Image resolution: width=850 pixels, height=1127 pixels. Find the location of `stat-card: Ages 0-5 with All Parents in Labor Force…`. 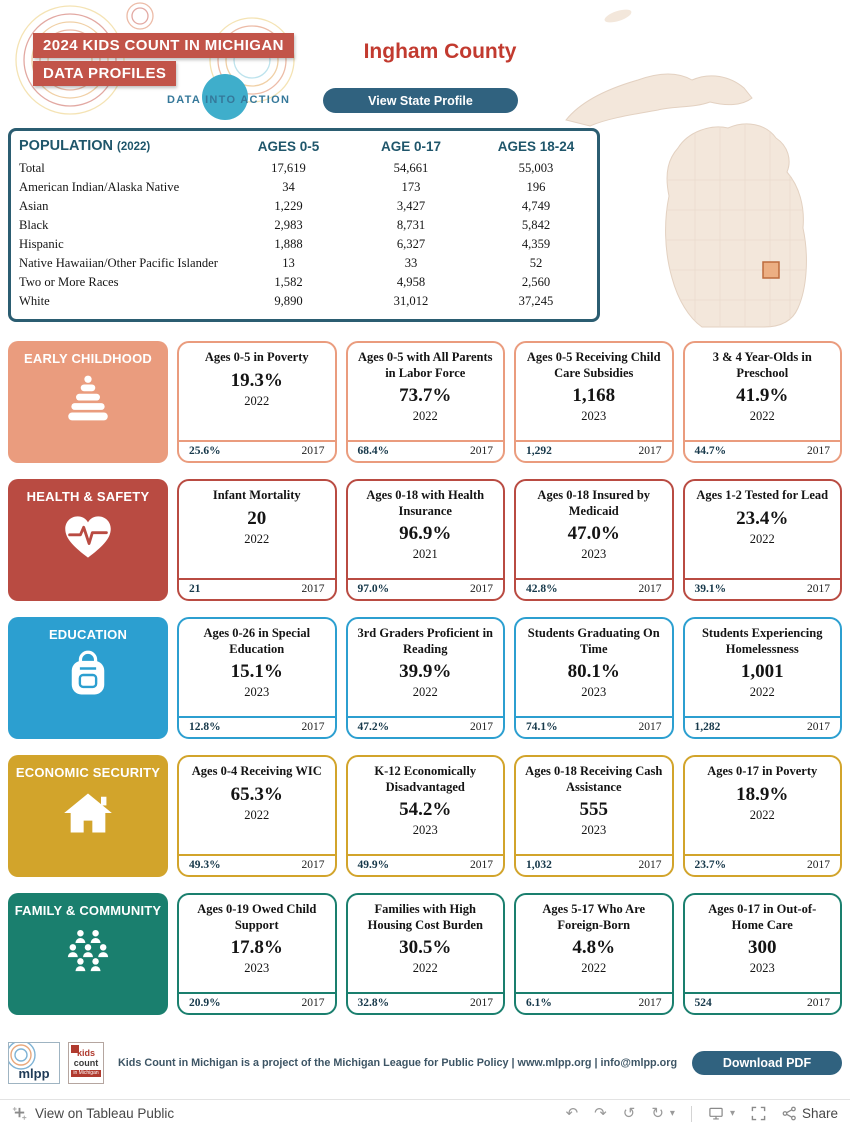

stat-card: Ages 0-5 with All Parents in Labor Force… is located at coordinates (425, 402).